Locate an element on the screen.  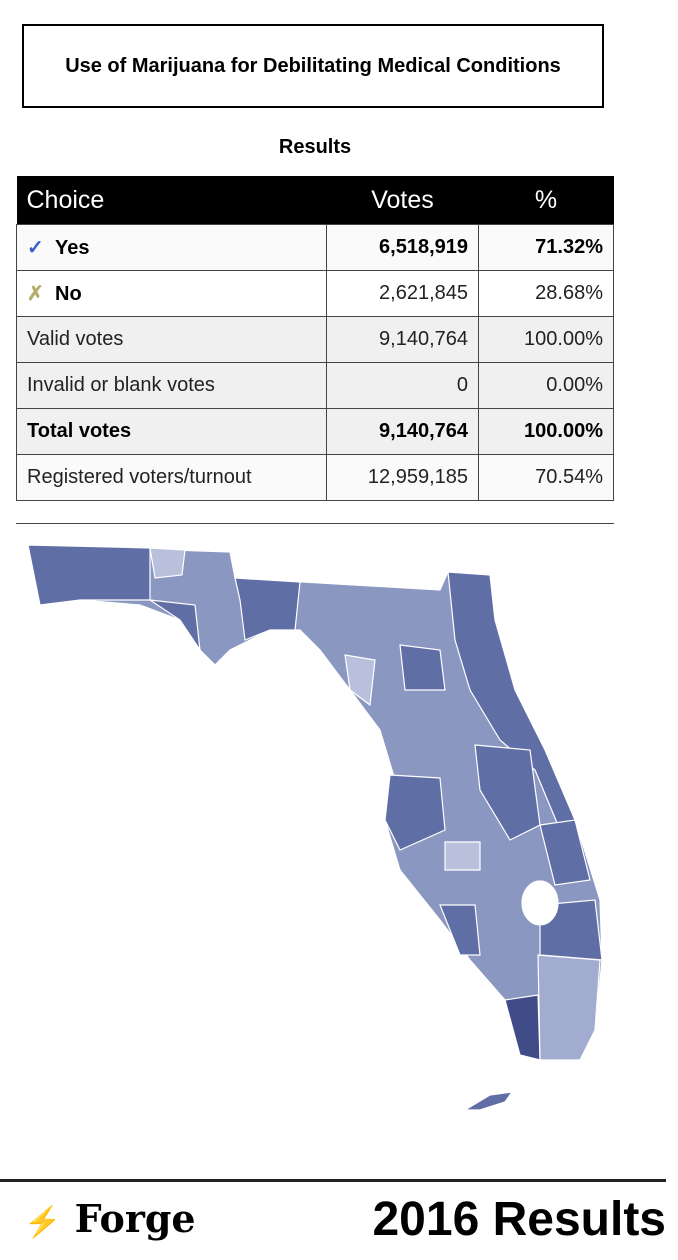
header-row: Choice Votes% is located at coordinates (315, 200).